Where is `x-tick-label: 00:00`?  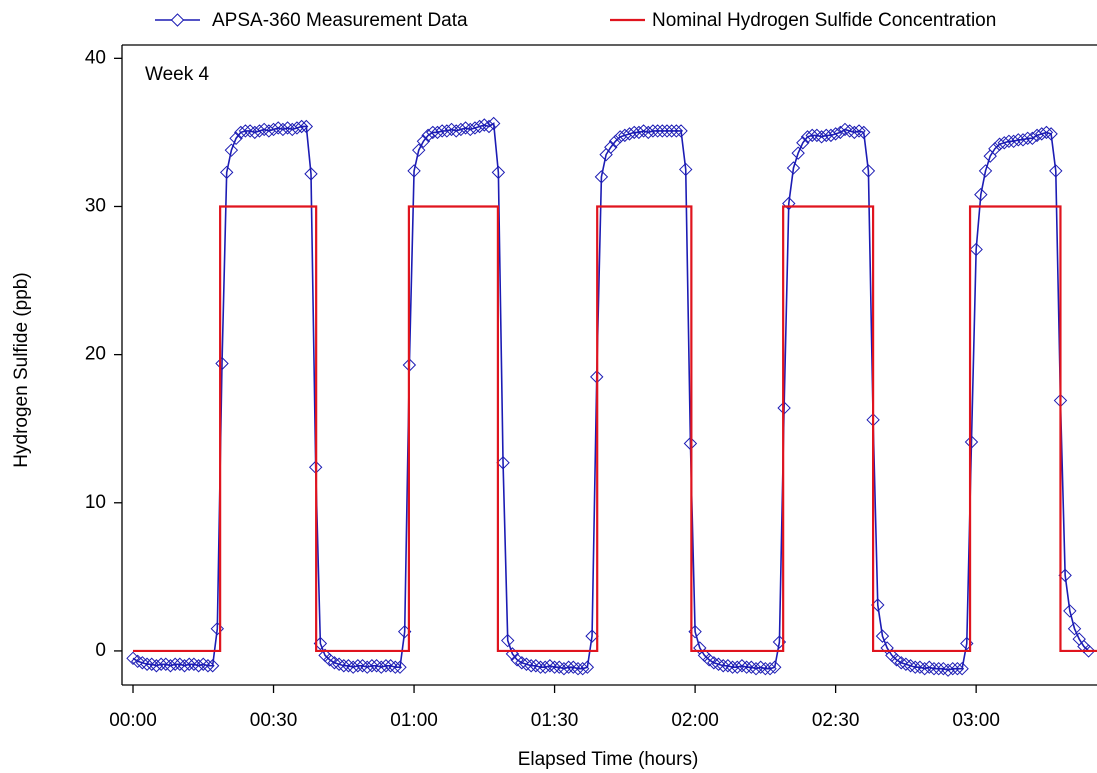
x-tick-label: 00:00 is located at coordinates (133, 720).